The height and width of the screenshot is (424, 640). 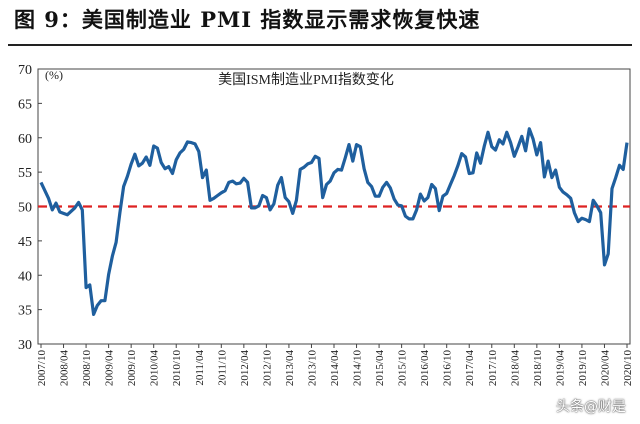 What do you see at coordinates (42, 368) in the screenshot?
I see `x-tick-label: 2007/10` at bounding box center [42, 368].